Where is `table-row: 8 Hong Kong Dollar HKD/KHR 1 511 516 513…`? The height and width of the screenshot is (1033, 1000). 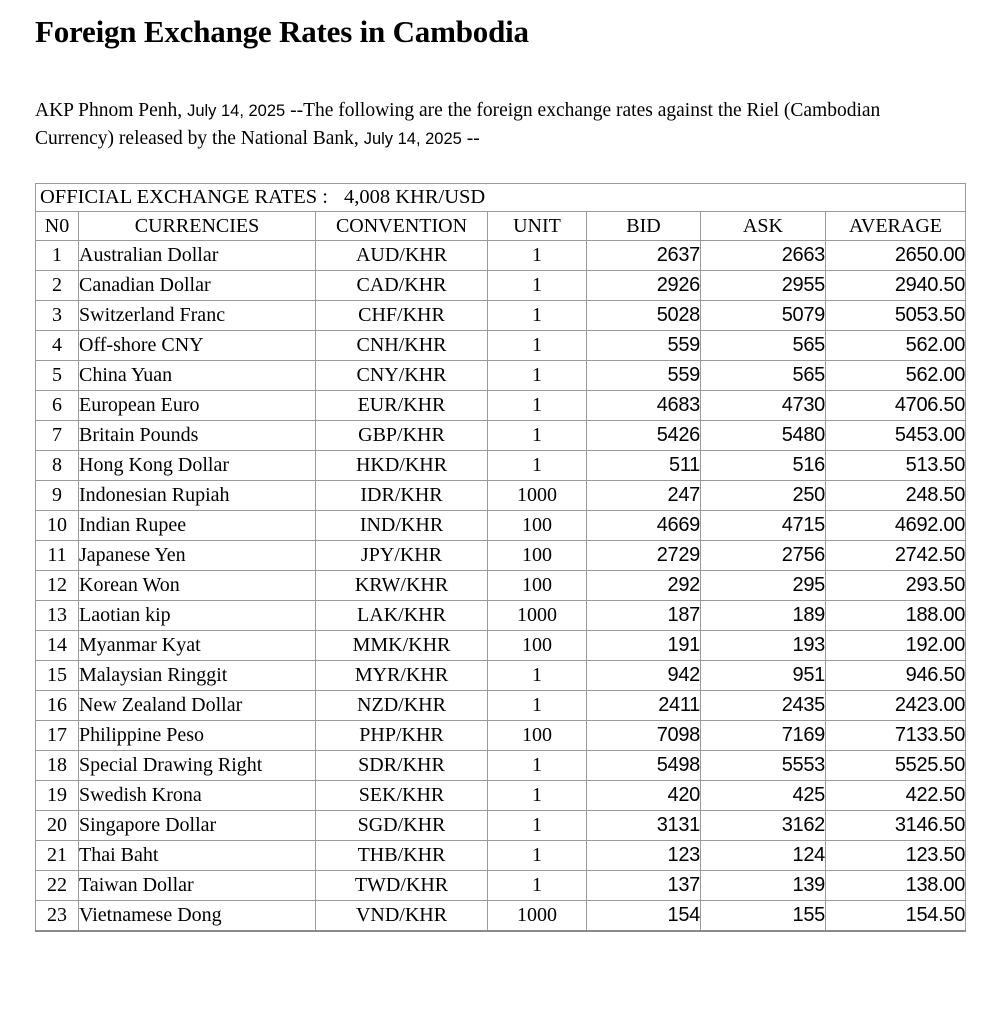
table-row: 8 Hong Kong Dollar HKD/KHR 1 511 516 513… is located at coordinates (501, 465).